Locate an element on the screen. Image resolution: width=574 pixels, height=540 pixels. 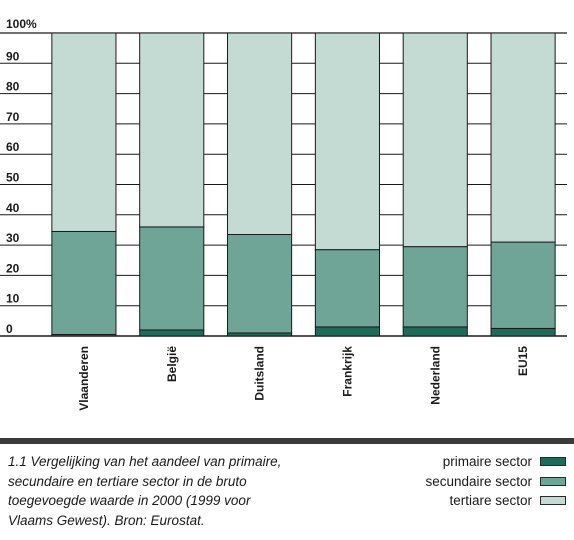
y-tick-label: 70 is located at coordinates (13, 117).